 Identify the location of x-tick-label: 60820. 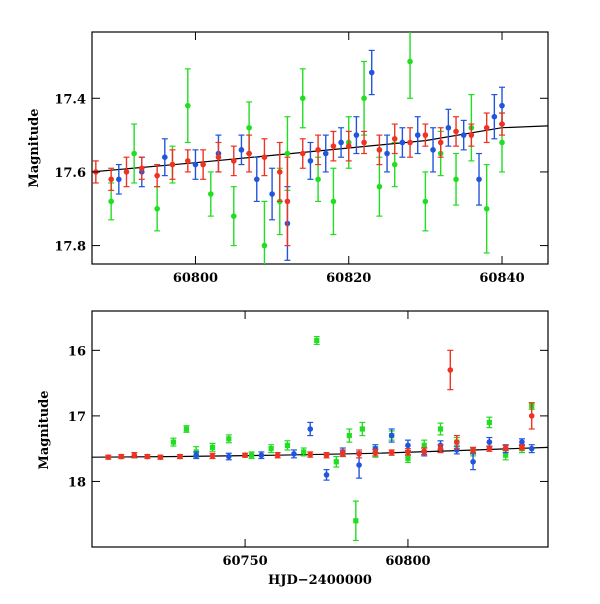
(348, 278).